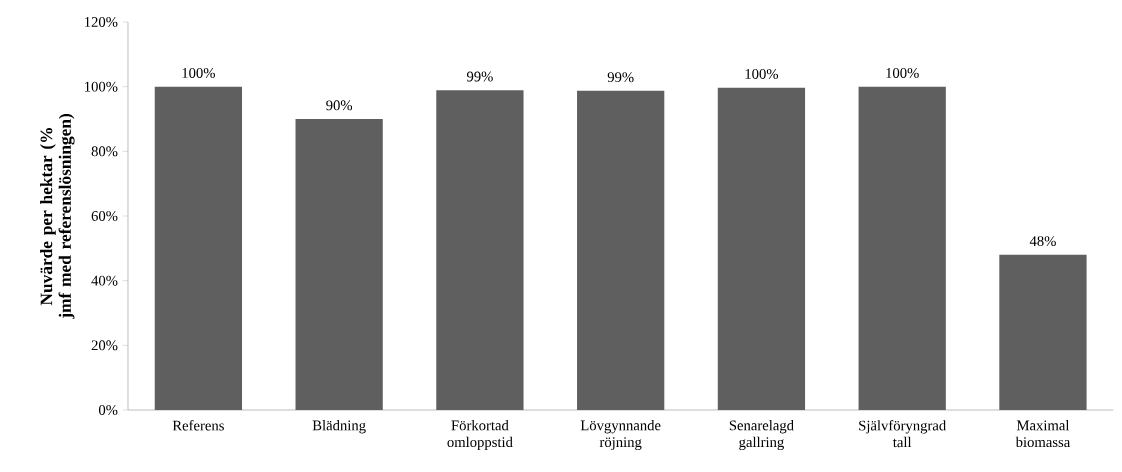 This screenshot has width=1122, height=472. Describe the element at coordinates (104, 280) in the screenshot. I see `y-tick-label: 40%` at that location.